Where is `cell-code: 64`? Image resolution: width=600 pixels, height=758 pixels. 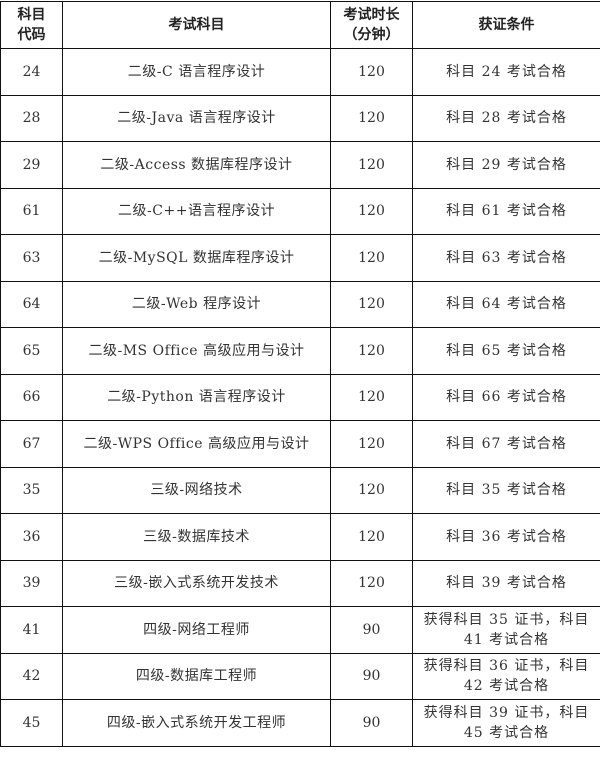 cell-code: 64 is located at coordinates (32, 304).